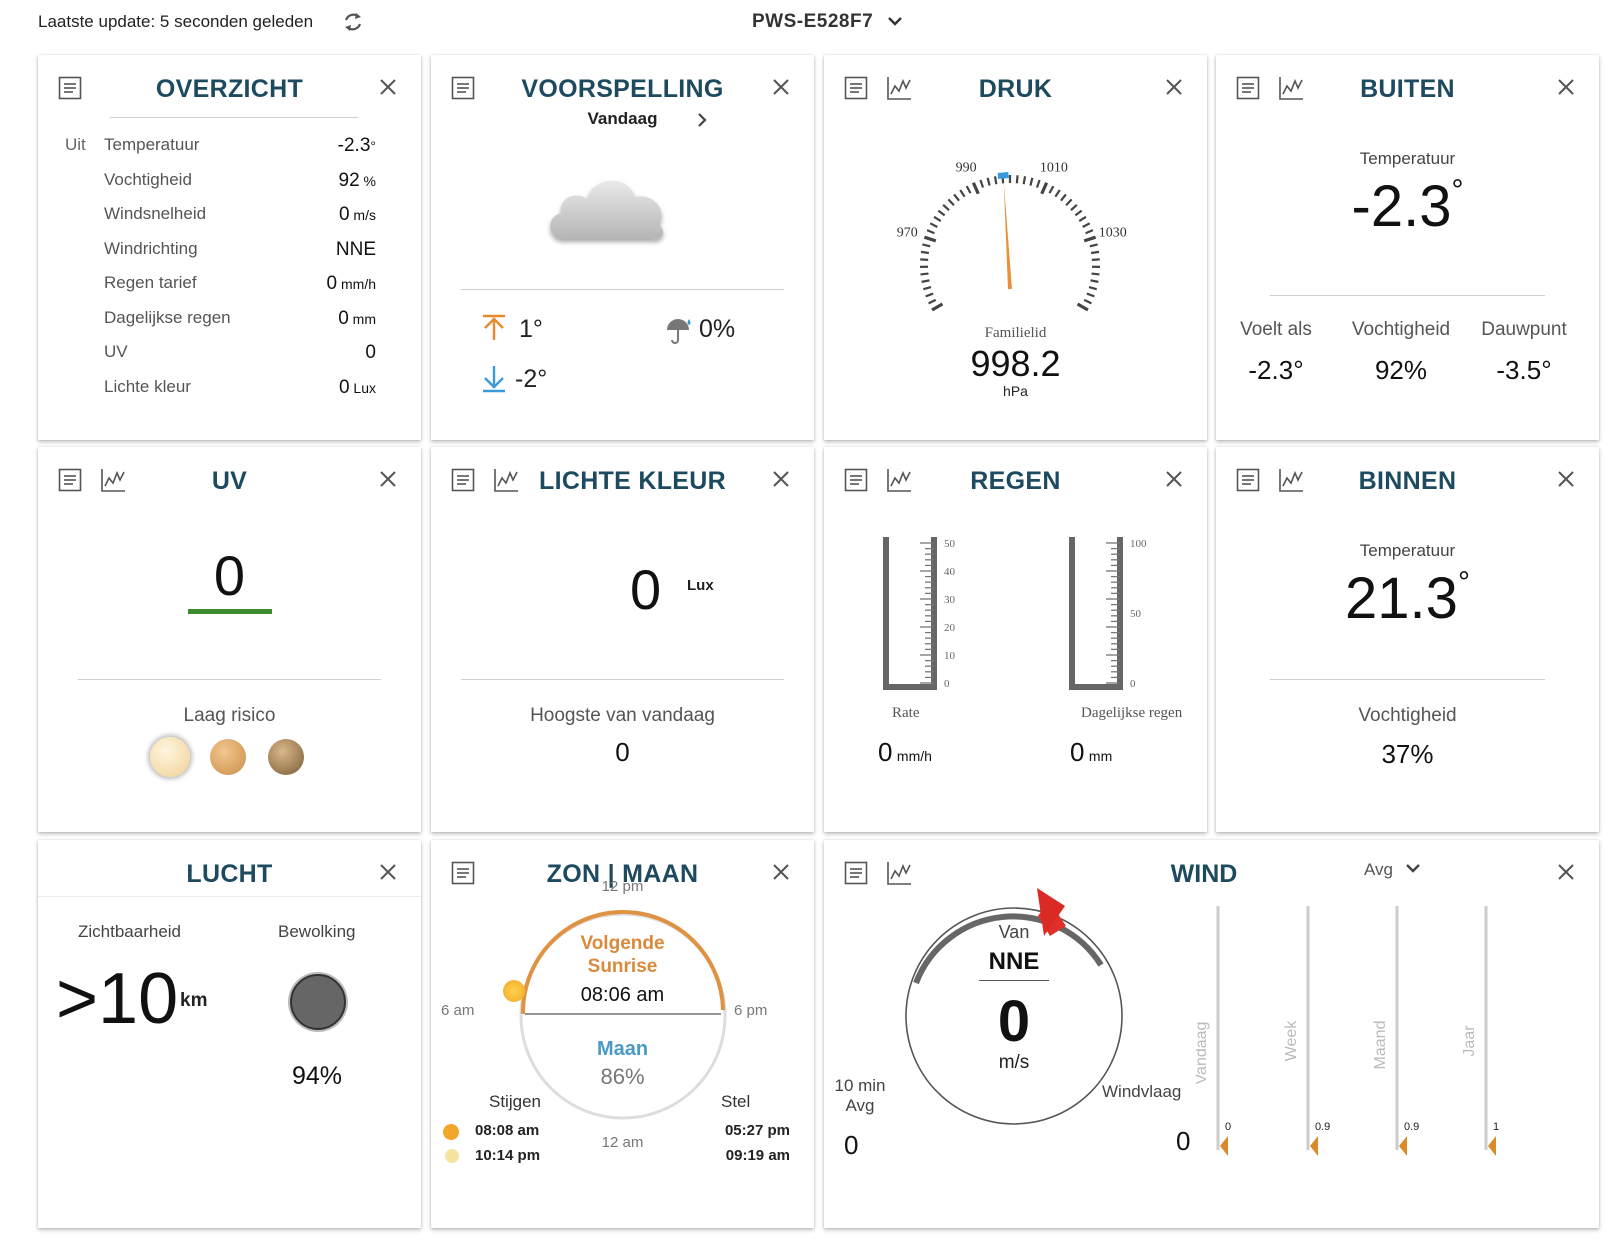 This screenshot has width=1608, height=1248. What do you see at coordinates (1407, 754) in the screenshot?
I see `indoor-humidity-value: 37%` at bounding box center [1407, 754].